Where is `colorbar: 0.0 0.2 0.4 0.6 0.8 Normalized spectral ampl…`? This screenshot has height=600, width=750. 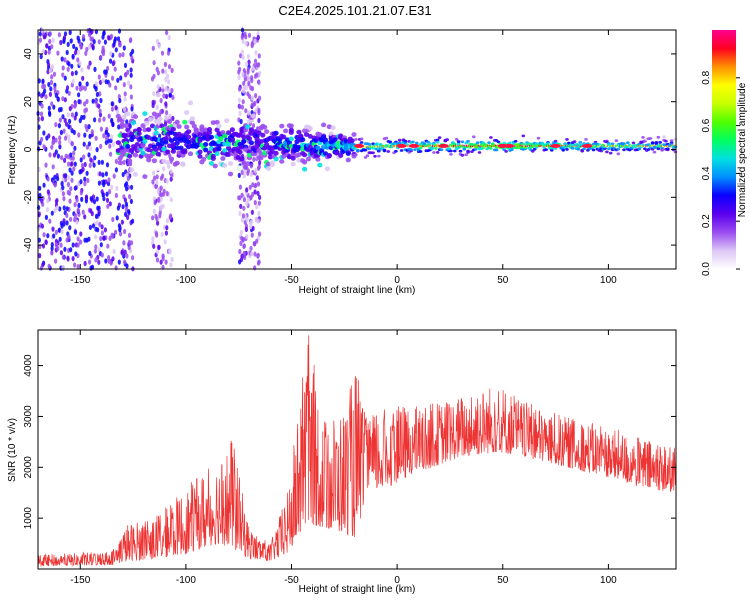 colorbar: 0.0 0.2 0.4 0.6 0.8 Normalized spectral ampl… is located at coordinates (724, 153).